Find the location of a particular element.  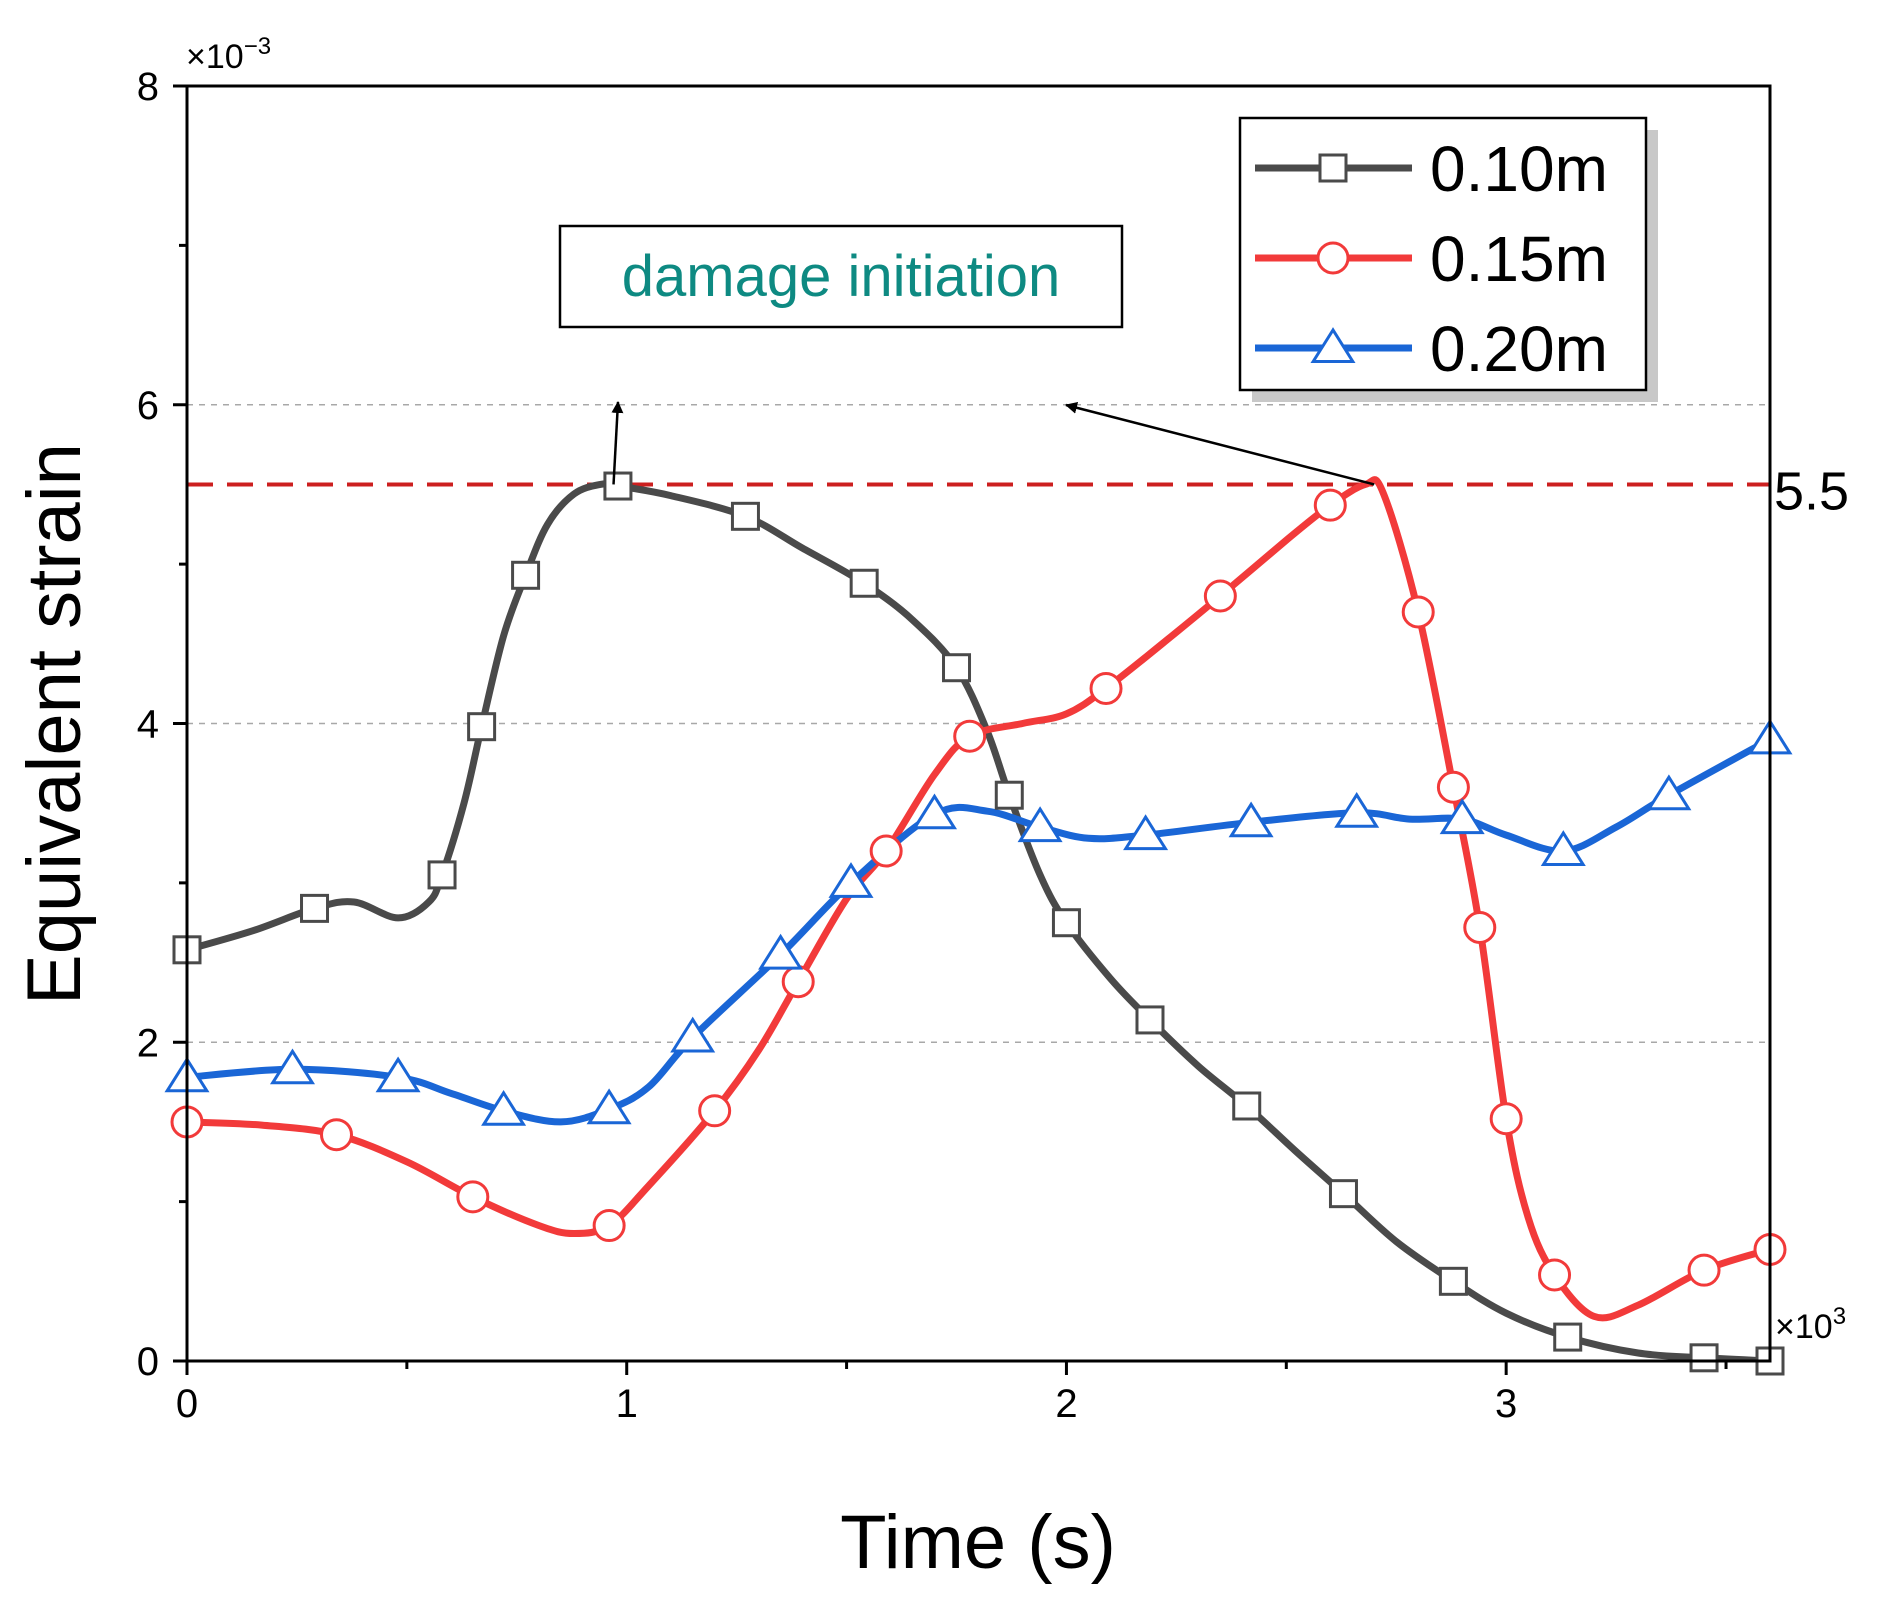

y-tick-label: 8 is located at coordinates (148, 87).